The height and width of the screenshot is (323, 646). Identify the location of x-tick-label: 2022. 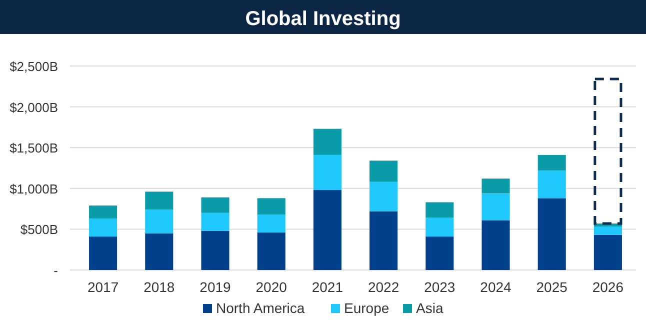
(384, 287).